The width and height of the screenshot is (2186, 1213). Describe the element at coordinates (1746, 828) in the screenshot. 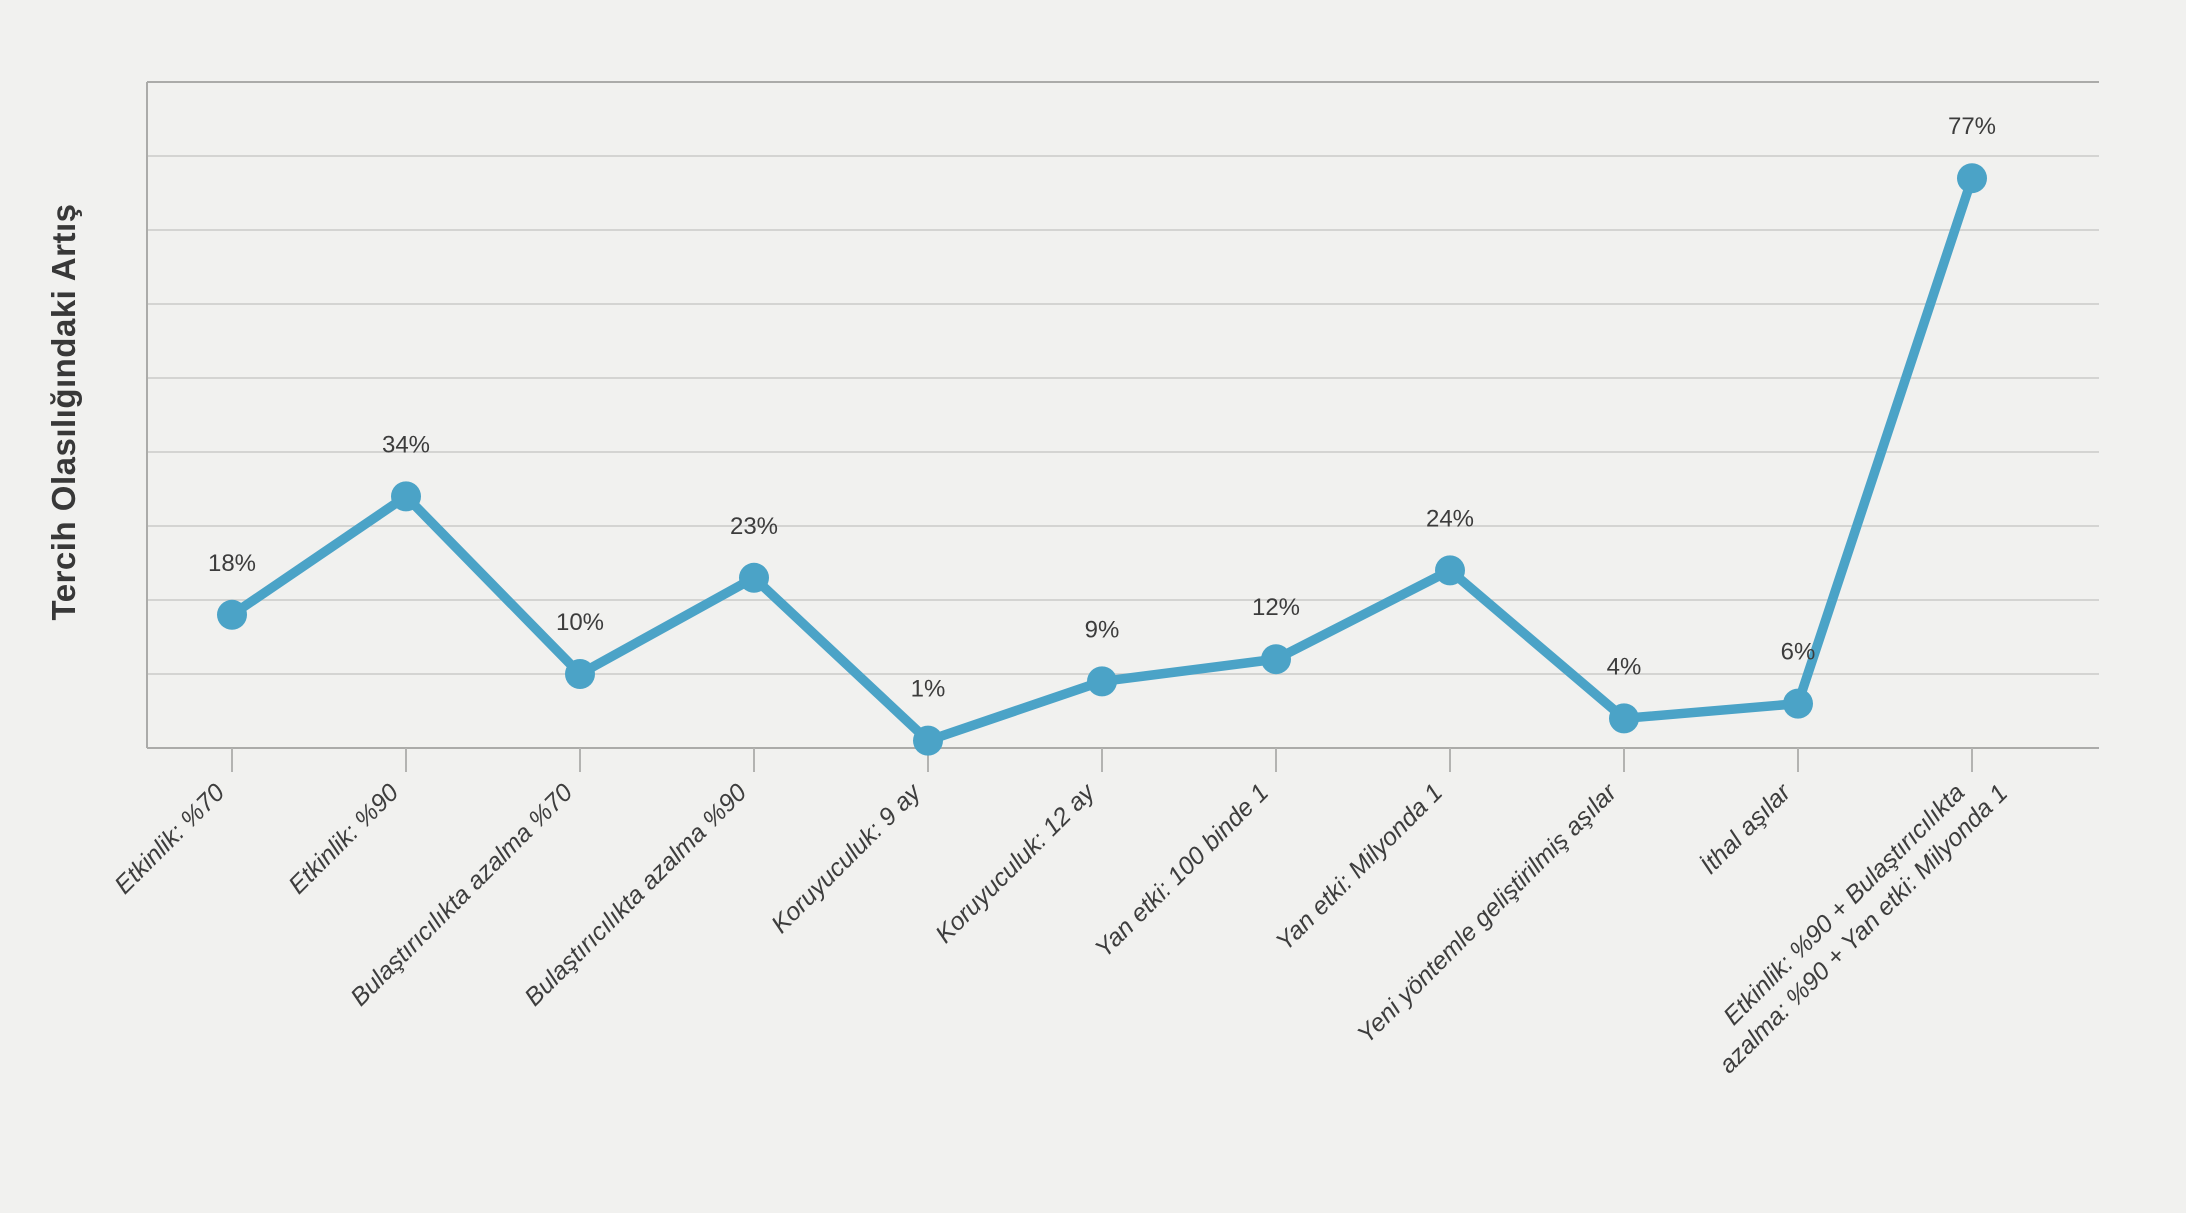

I see `x-axis-label: İthal aşılar` at that location.